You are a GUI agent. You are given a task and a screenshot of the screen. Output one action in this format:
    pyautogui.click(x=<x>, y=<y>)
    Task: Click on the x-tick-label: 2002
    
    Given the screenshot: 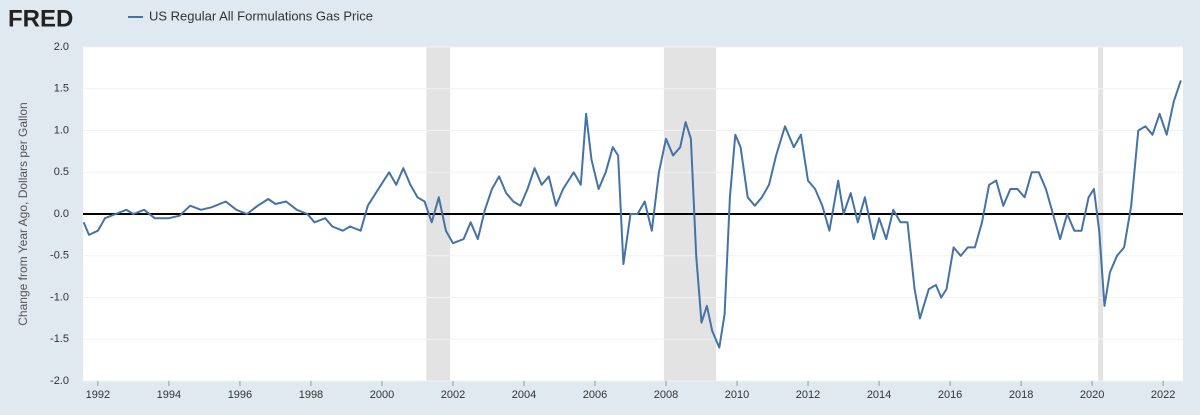 What is the action you would take?
    pyautogui.click(x=453, y=395)
    